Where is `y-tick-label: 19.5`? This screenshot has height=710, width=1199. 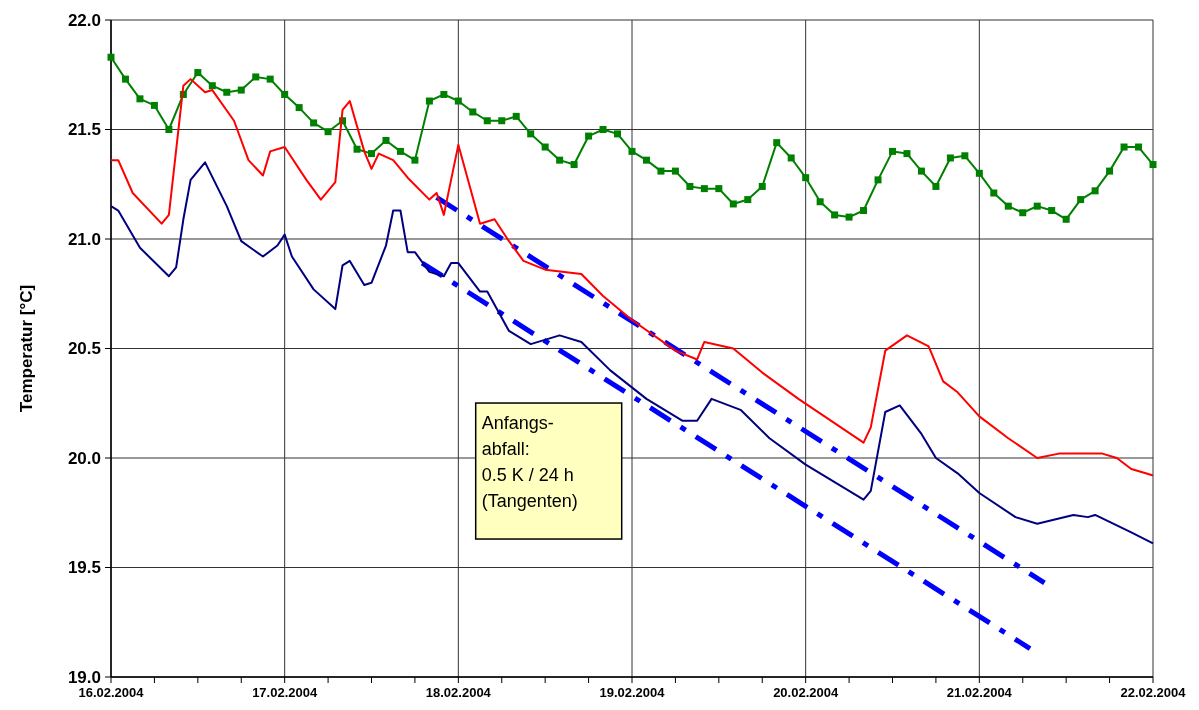 y-tick-label: 19.5 is located at coordinates (84, 568).